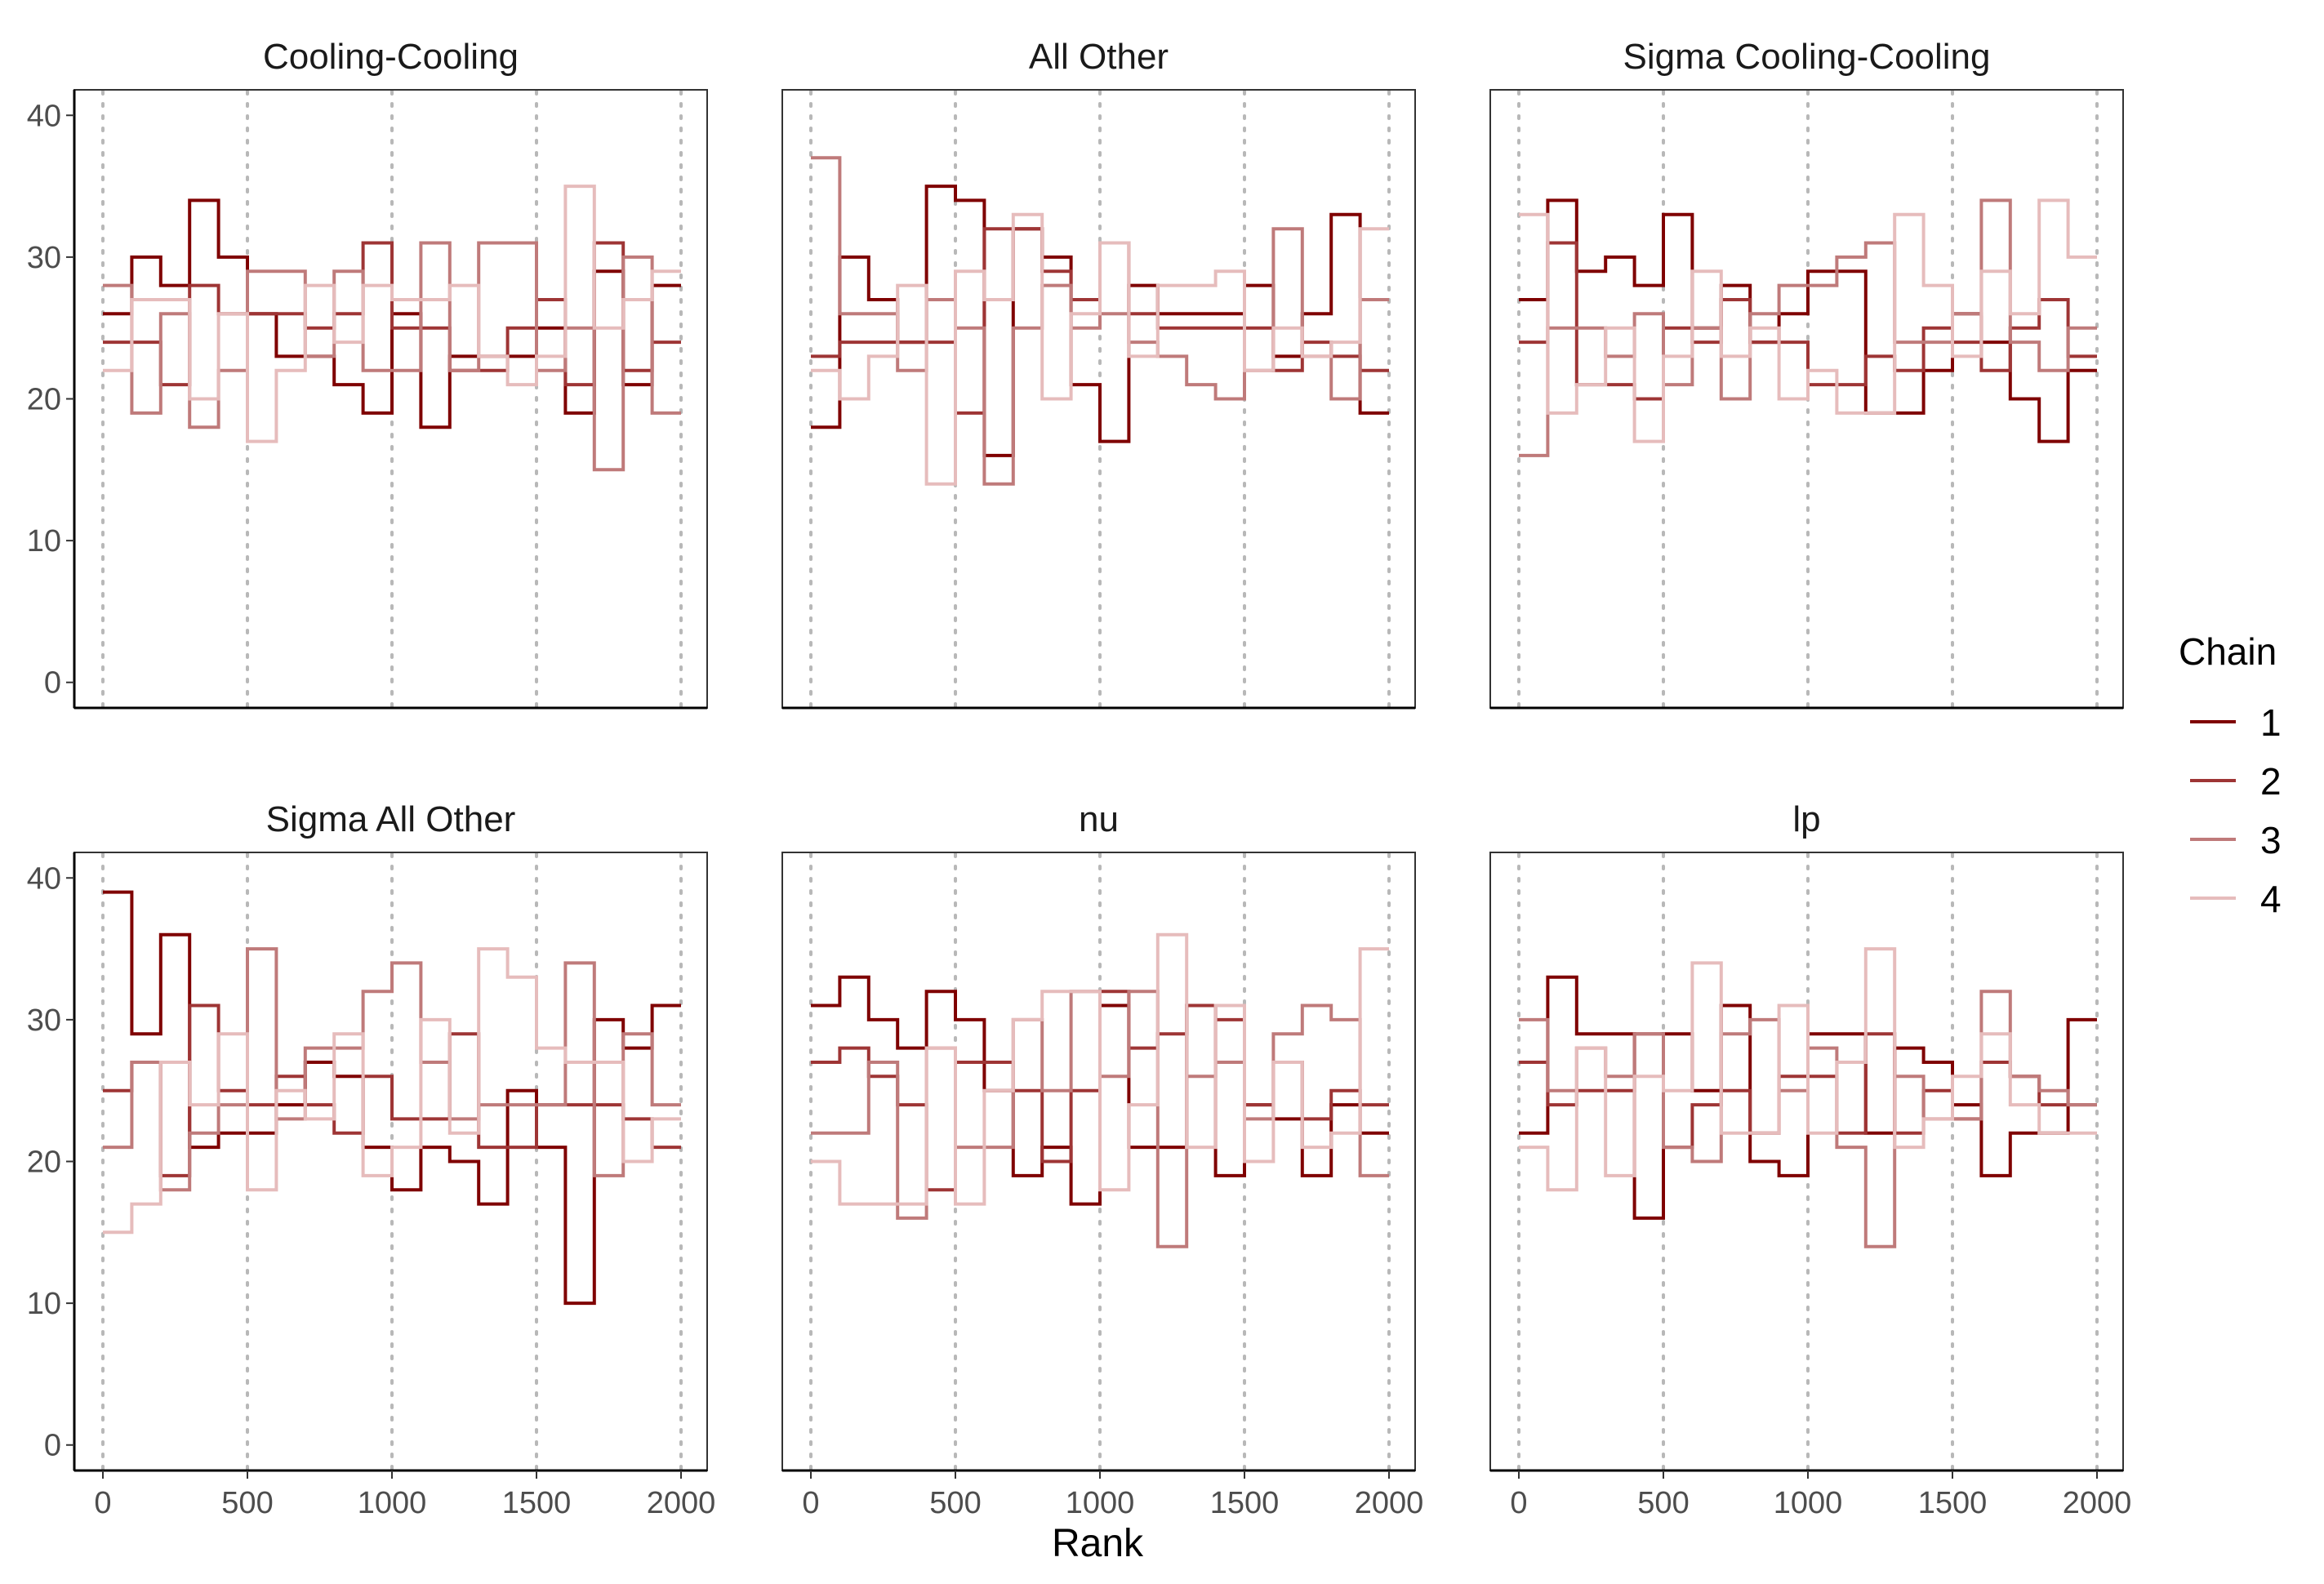  Describe the element at coordinates (1807, 57) in the screenshot. I see `panel-title: Sigma Cooling-Cooling` at that location.